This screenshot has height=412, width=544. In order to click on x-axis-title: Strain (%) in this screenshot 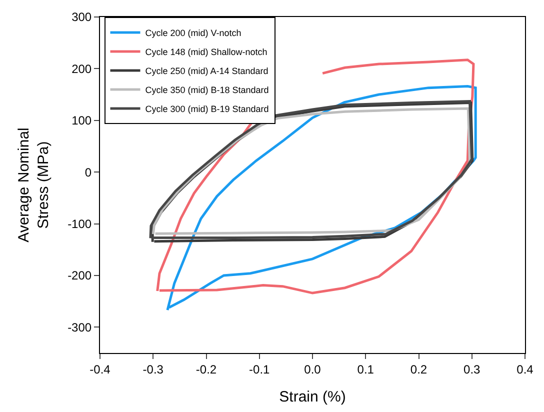, I will do `click(312, 397)`.